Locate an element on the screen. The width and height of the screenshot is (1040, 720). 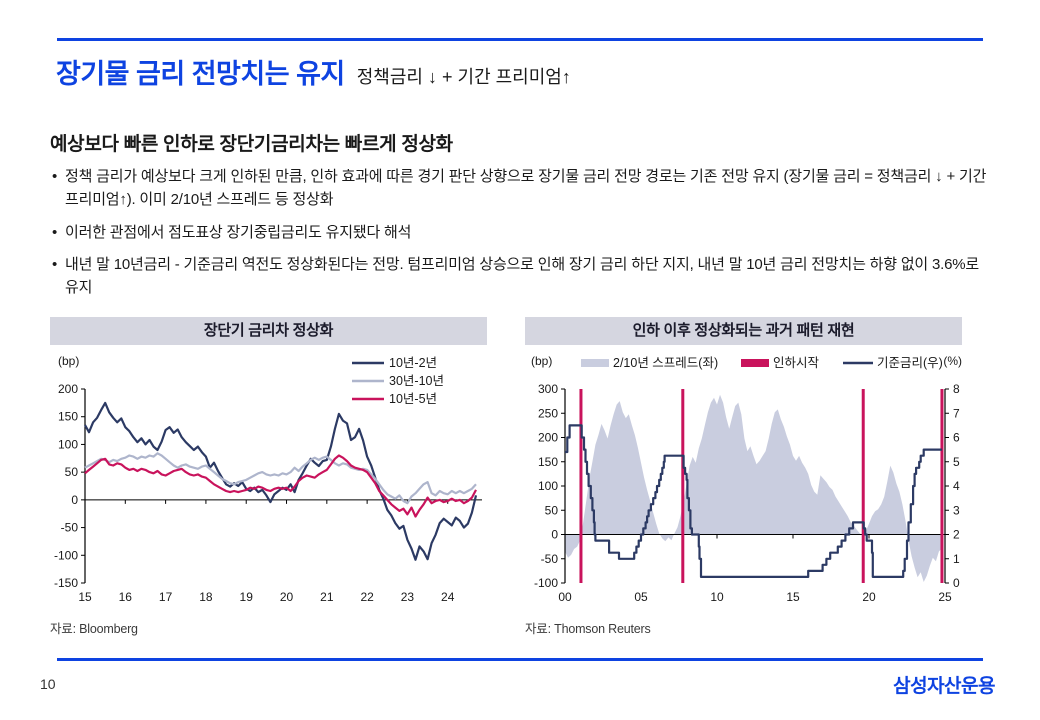
legend-label: 인하시작 is located at coordinates (796, 363).